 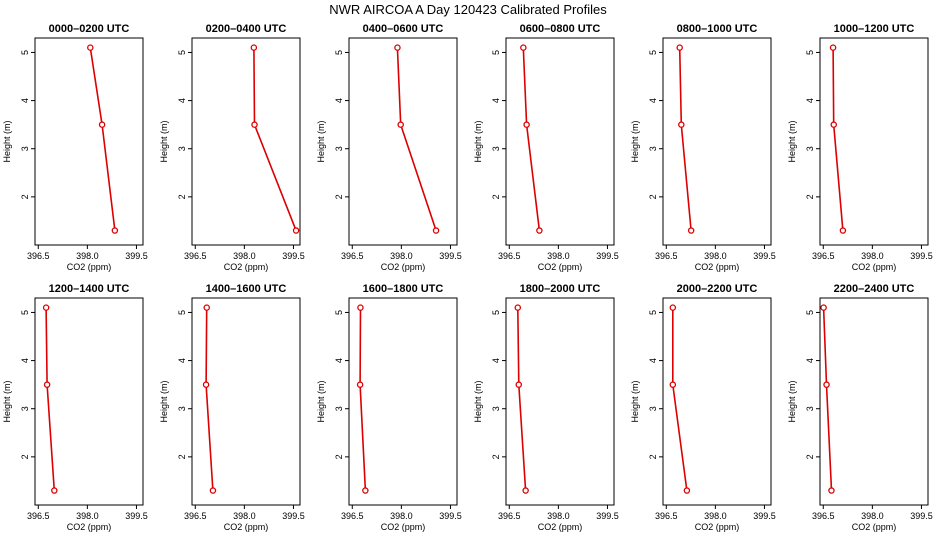 I want to click on panel-title: 0000–0200 UTC, so click(x=89, y=29).